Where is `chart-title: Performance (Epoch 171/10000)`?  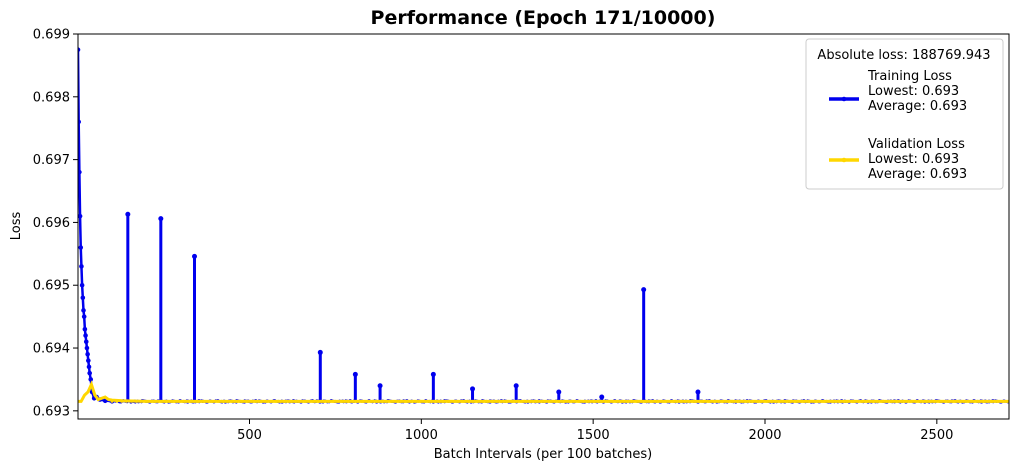
chart-title: Performance (Epoch 171/10000) is located at coordinates (543, 18).